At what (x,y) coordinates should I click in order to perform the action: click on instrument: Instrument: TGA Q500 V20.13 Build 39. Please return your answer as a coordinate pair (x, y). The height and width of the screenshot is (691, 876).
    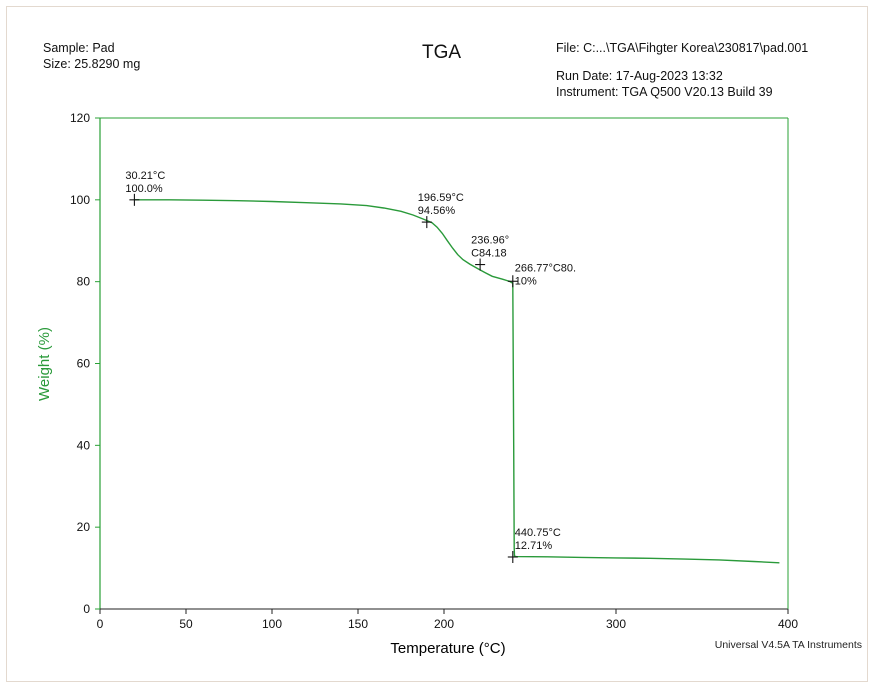
    Looking at the image, I should click on (664, 92).